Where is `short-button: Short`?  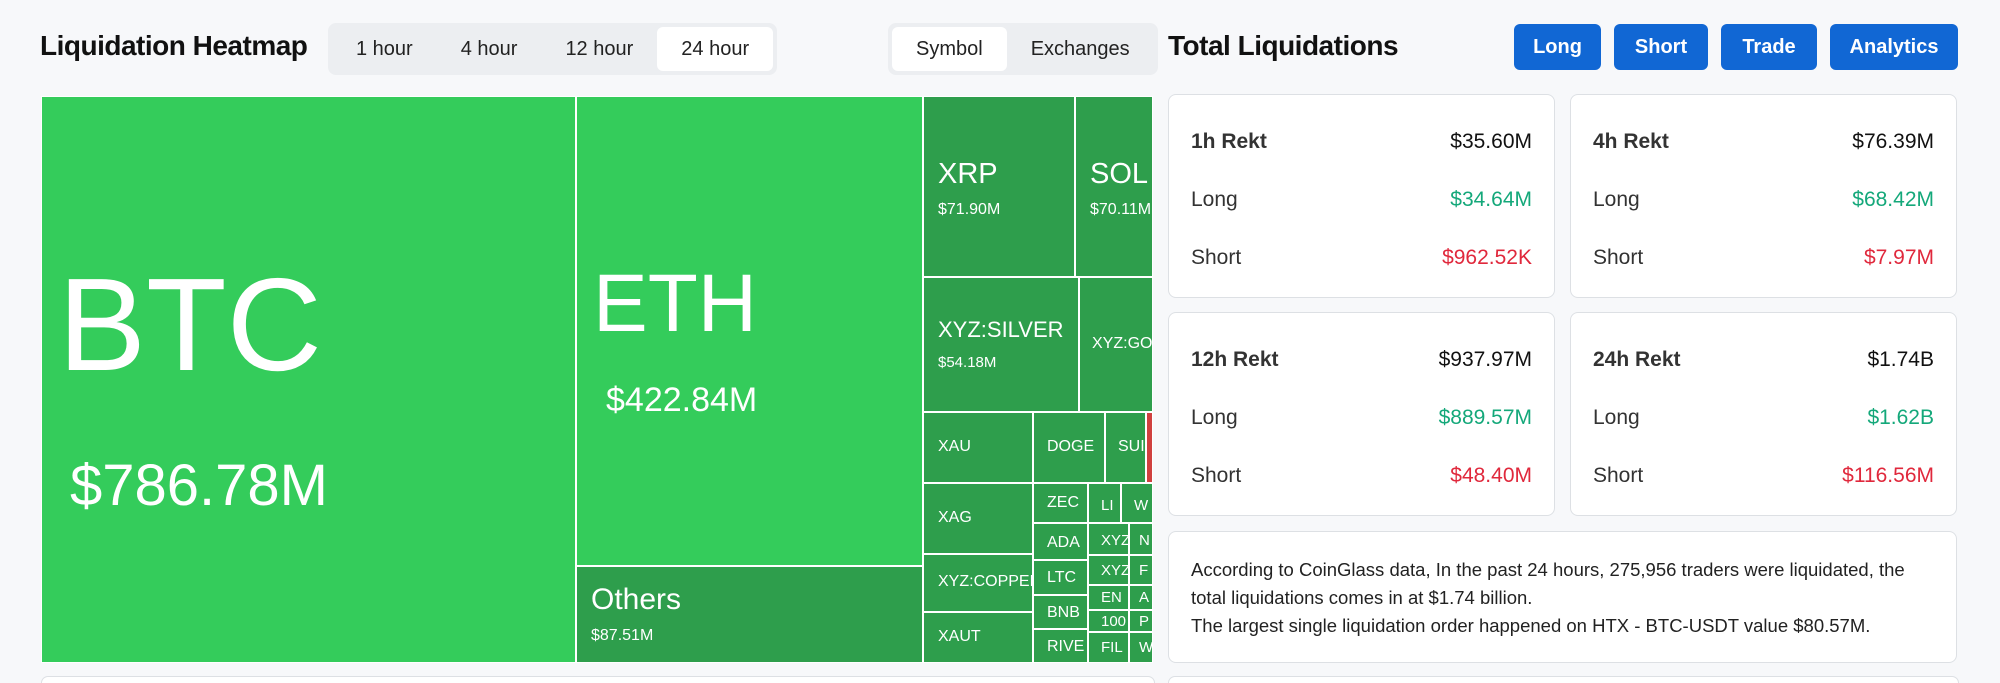
short-button: Short is located at coordinates (1661, 47).